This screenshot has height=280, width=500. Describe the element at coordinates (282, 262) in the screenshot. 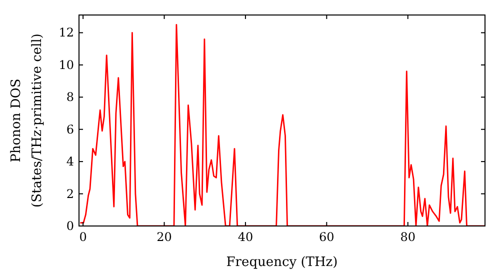

I see `x-axis-title: Frequency (THz)` at that location.